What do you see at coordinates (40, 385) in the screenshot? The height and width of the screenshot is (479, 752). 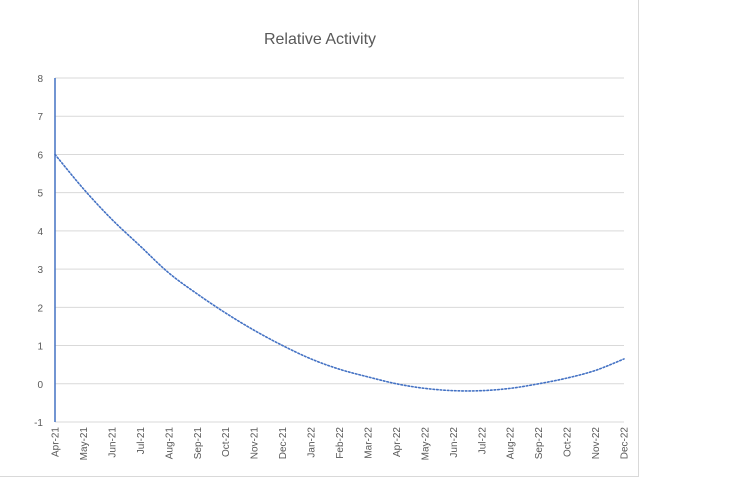 I see `y-tick-label: 0` at bounding box center [40, 385].